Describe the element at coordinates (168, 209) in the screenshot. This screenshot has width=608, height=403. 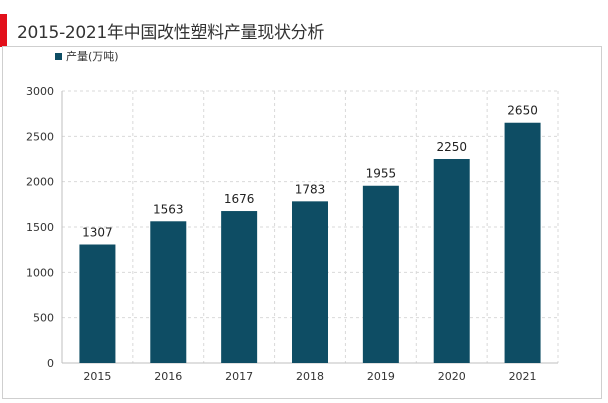
I see `data-label-2016: 1563` at that location.